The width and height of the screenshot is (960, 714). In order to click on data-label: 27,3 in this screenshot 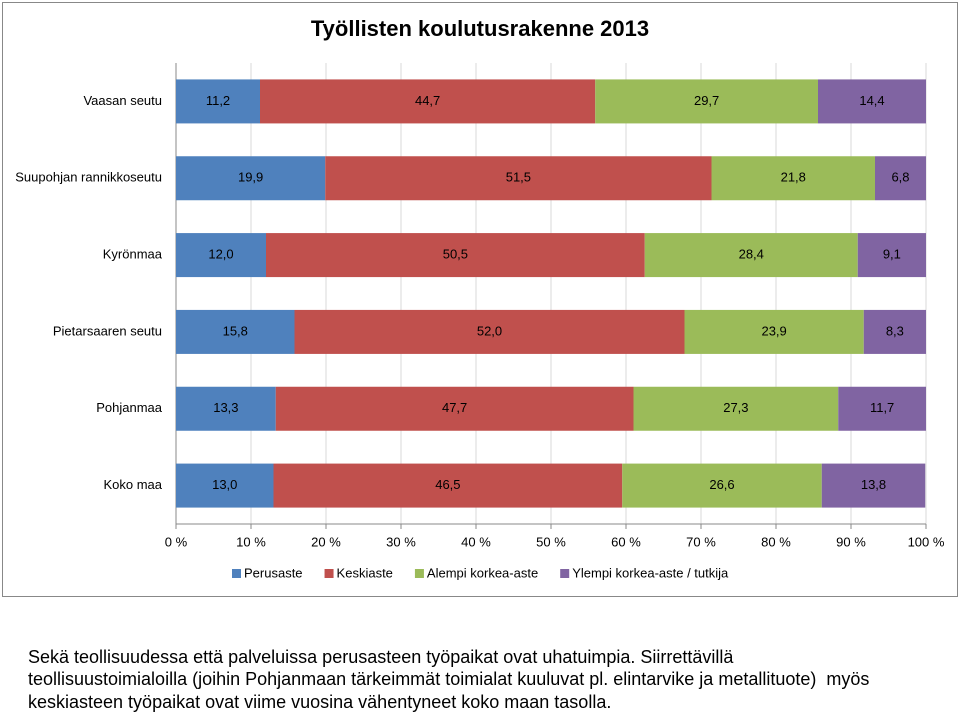, I will do `click(735, 407)`.